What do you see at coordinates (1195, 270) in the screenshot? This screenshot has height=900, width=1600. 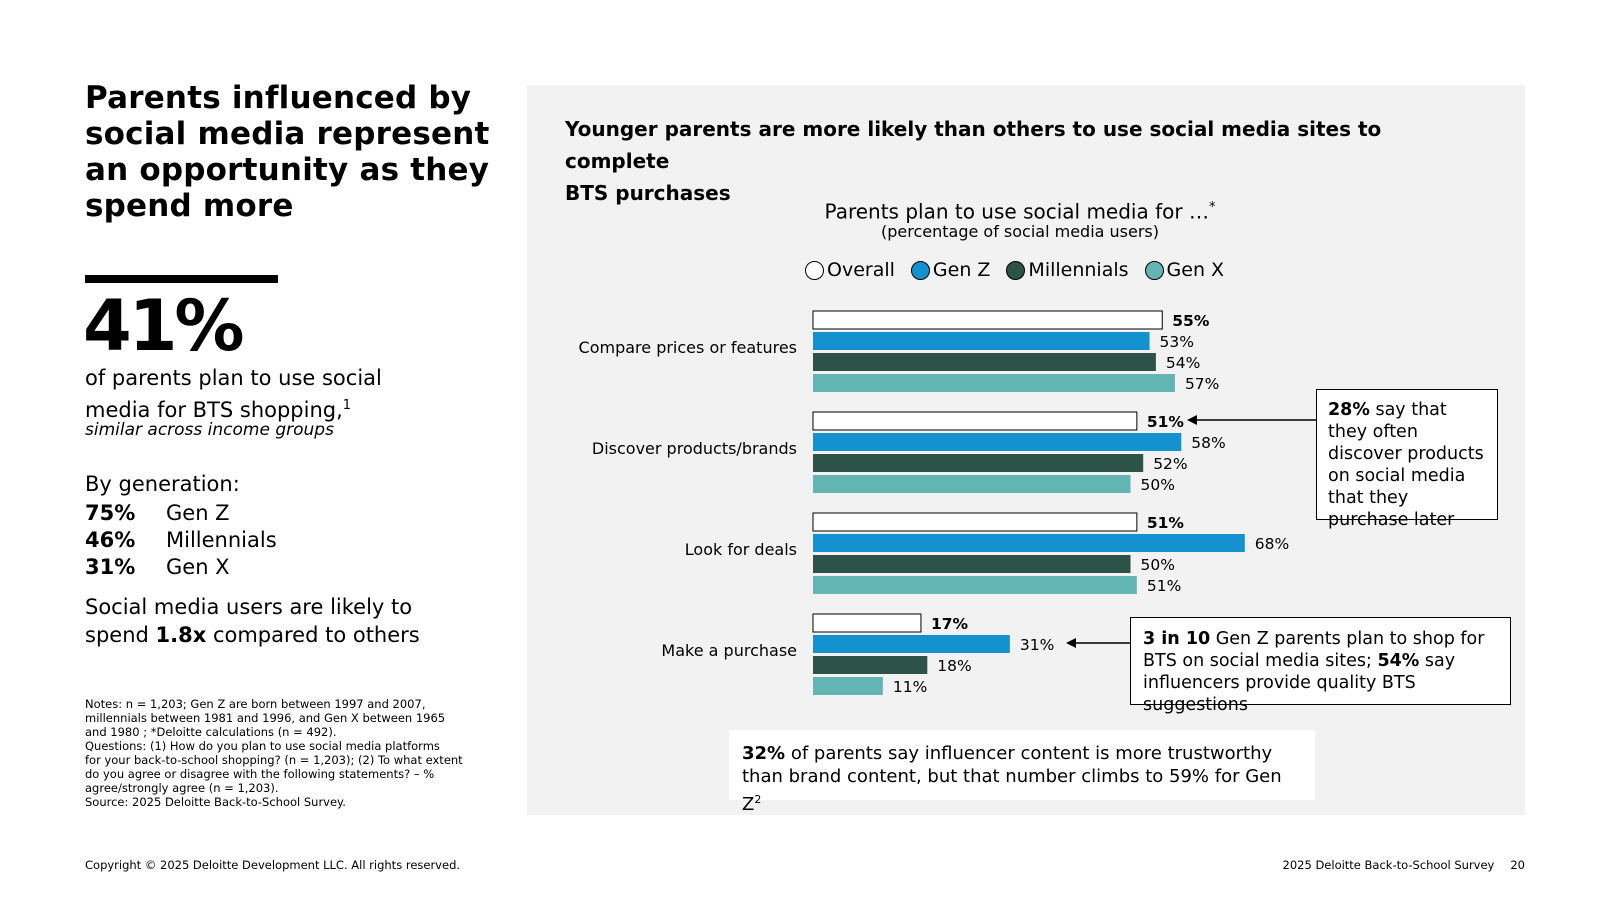 I see `legend-label: Gen X` at bounding box center [1195, 270].